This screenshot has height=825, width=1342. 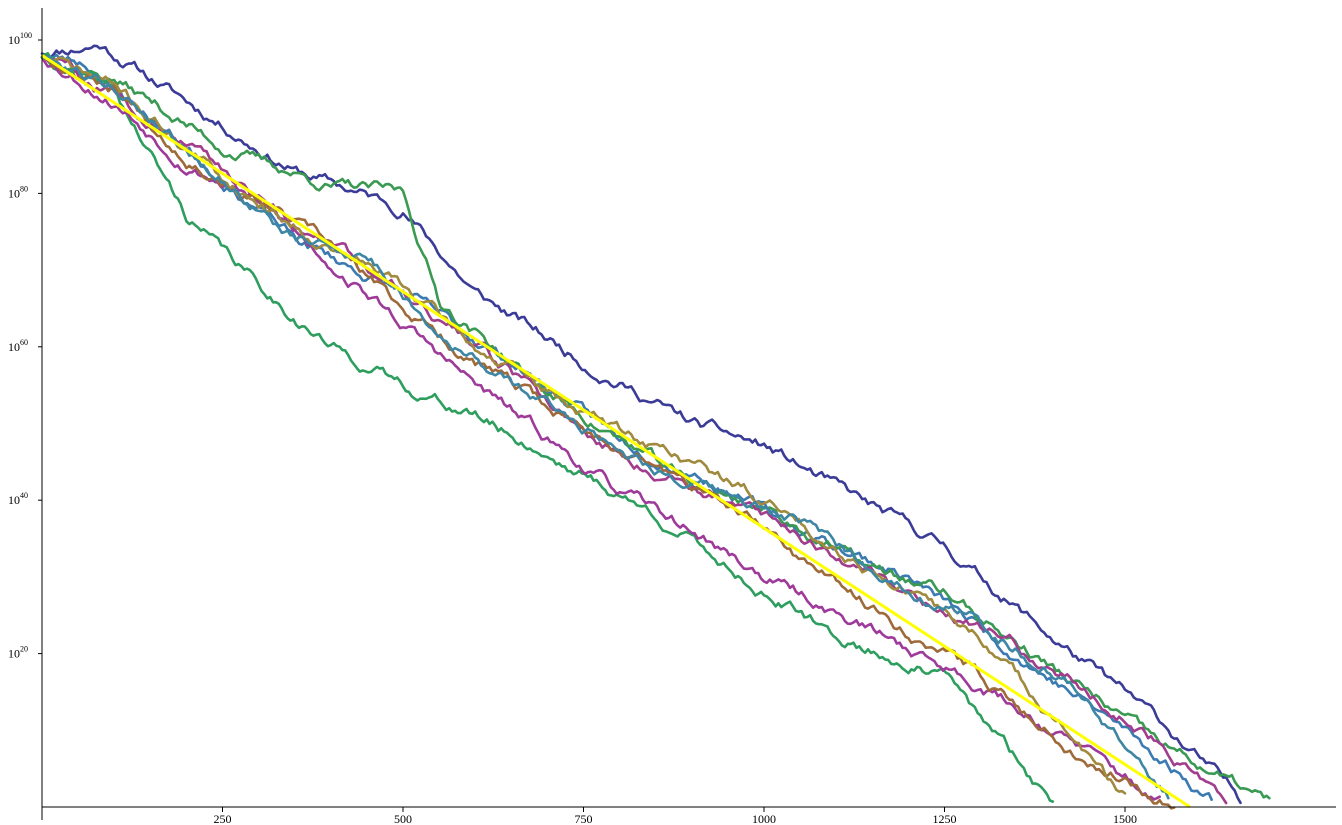 I want to click on y-tick-label: 1060, so click(x=18, y=346).